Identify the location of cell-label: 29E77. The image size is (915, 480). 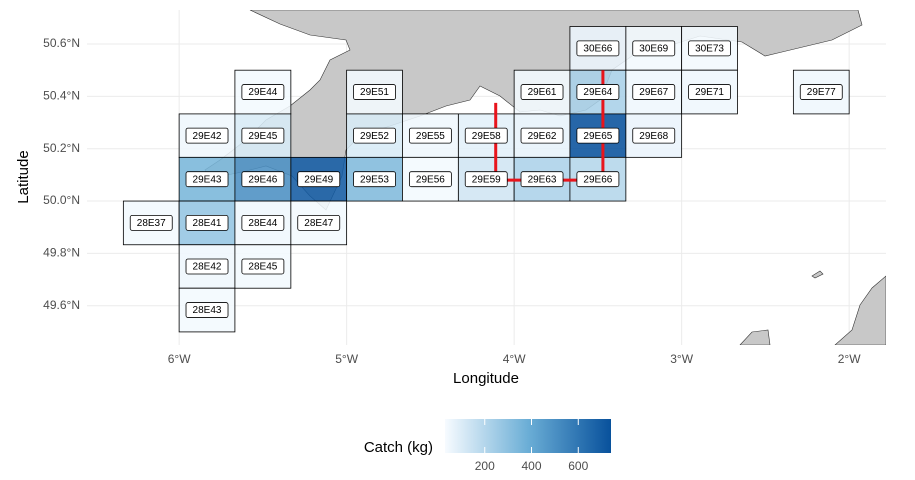
(821, 92).